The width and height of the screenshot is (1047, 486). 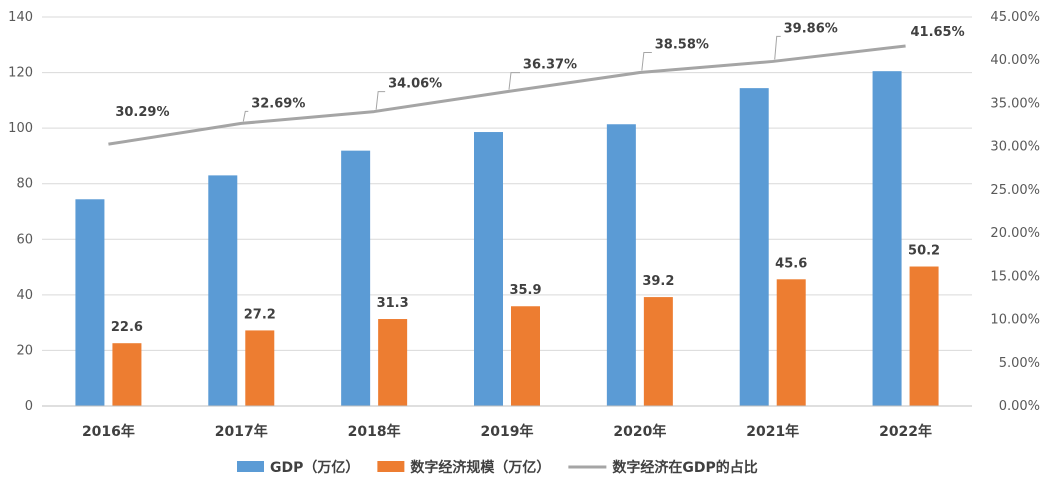 What do you see at coordinates (142, 112) in the screenshot?
I see `line-point-label: 30.29%` at bounding box center [142, 112].